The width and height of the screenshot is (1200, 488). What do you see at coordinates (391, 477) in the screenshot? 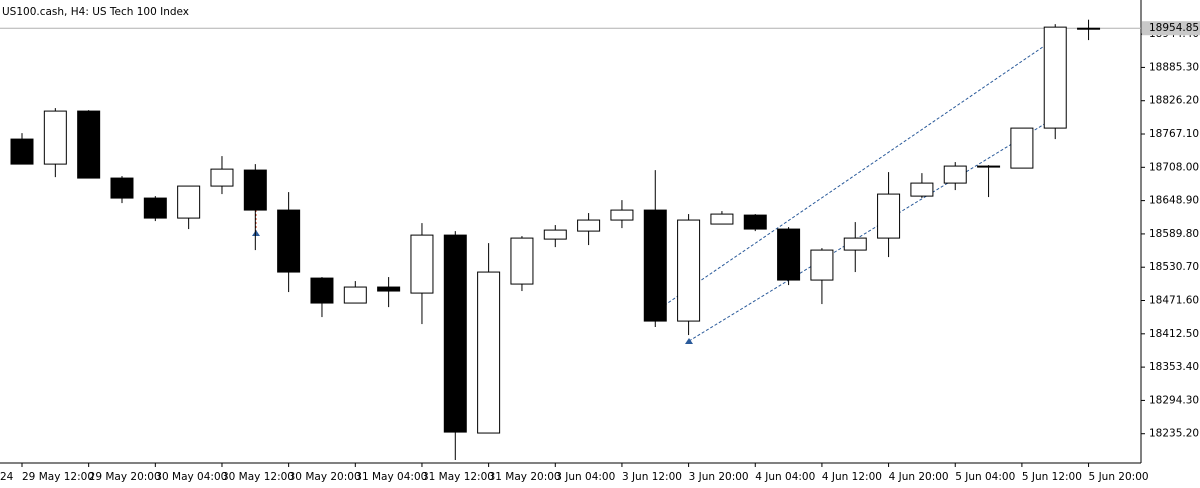
I see `x-tick-label: 31 May 04:00` at bounding box center [391, 477].